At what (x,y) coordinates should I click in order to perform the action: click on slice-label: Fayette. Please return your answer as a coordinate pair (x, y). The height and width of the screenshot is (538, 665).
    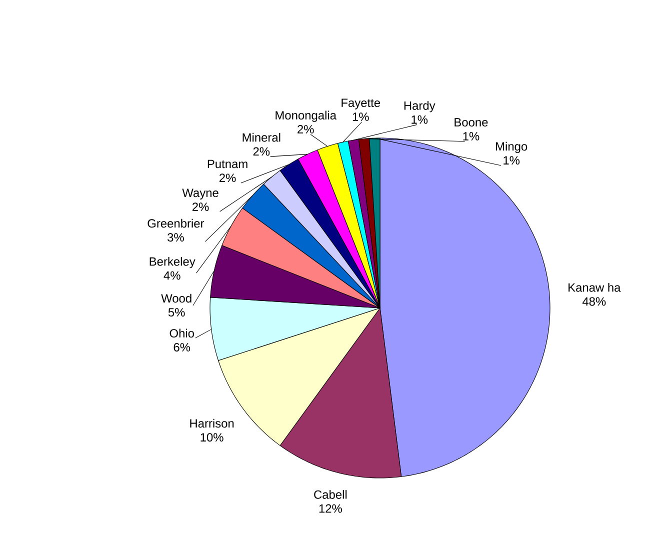
    Looking at the image, I should click on (361, 104).